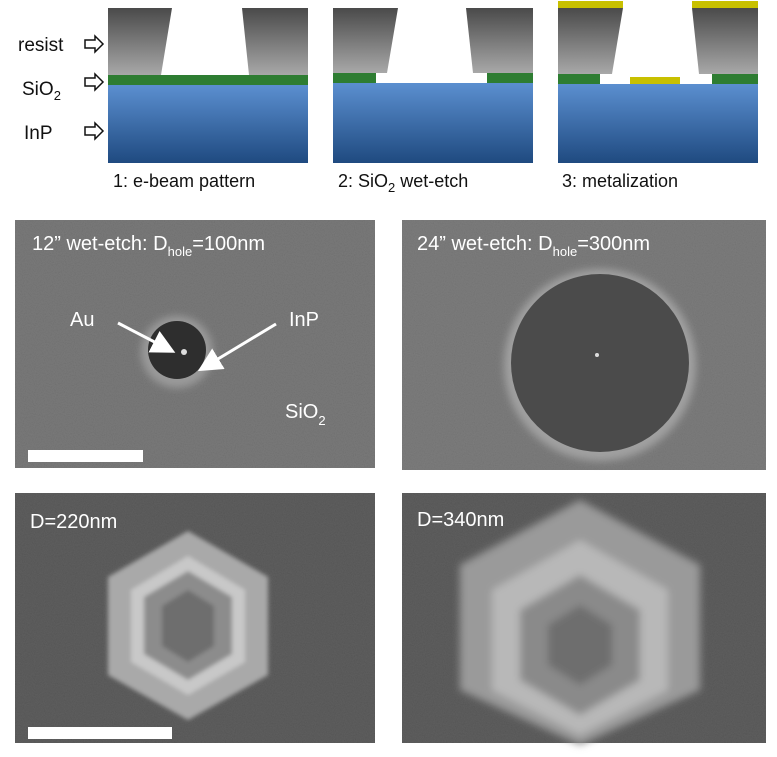  Describe the element at coordinates (228, 244) in the screenshot. I see `text-part: =100nm` at that location.